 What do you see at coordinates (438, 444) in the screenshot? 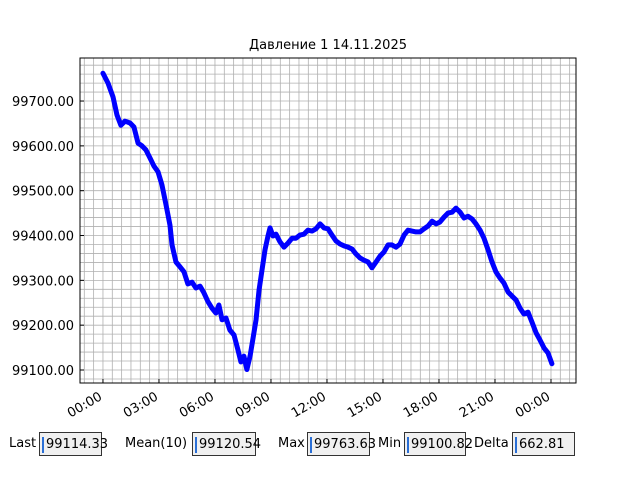
I see `stat-field: 99100.82` at bounding box center [438, 444].